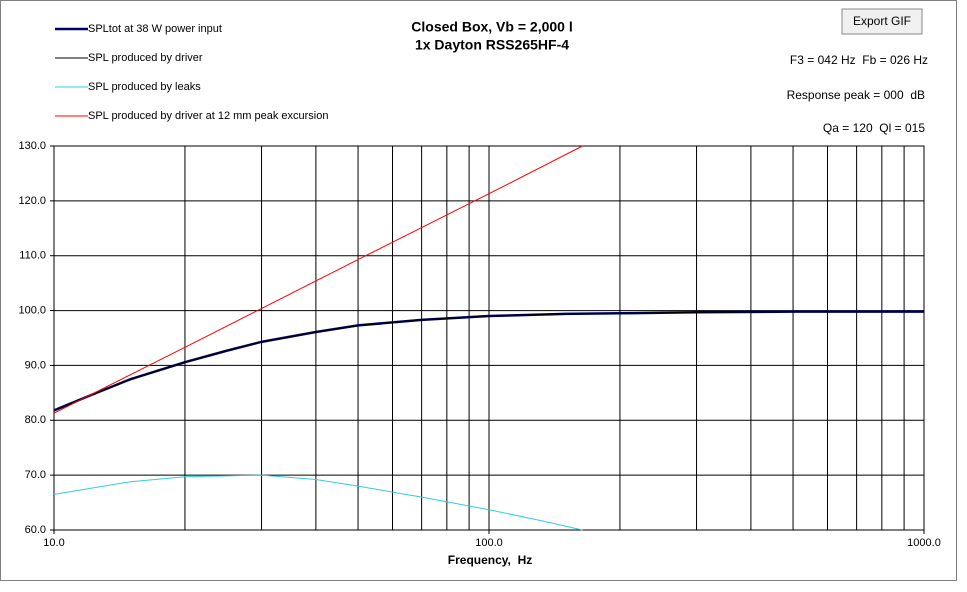 This screenshot has height=592, width=967. I want to click on y-tick-label: 130.0, so click(32, 146).